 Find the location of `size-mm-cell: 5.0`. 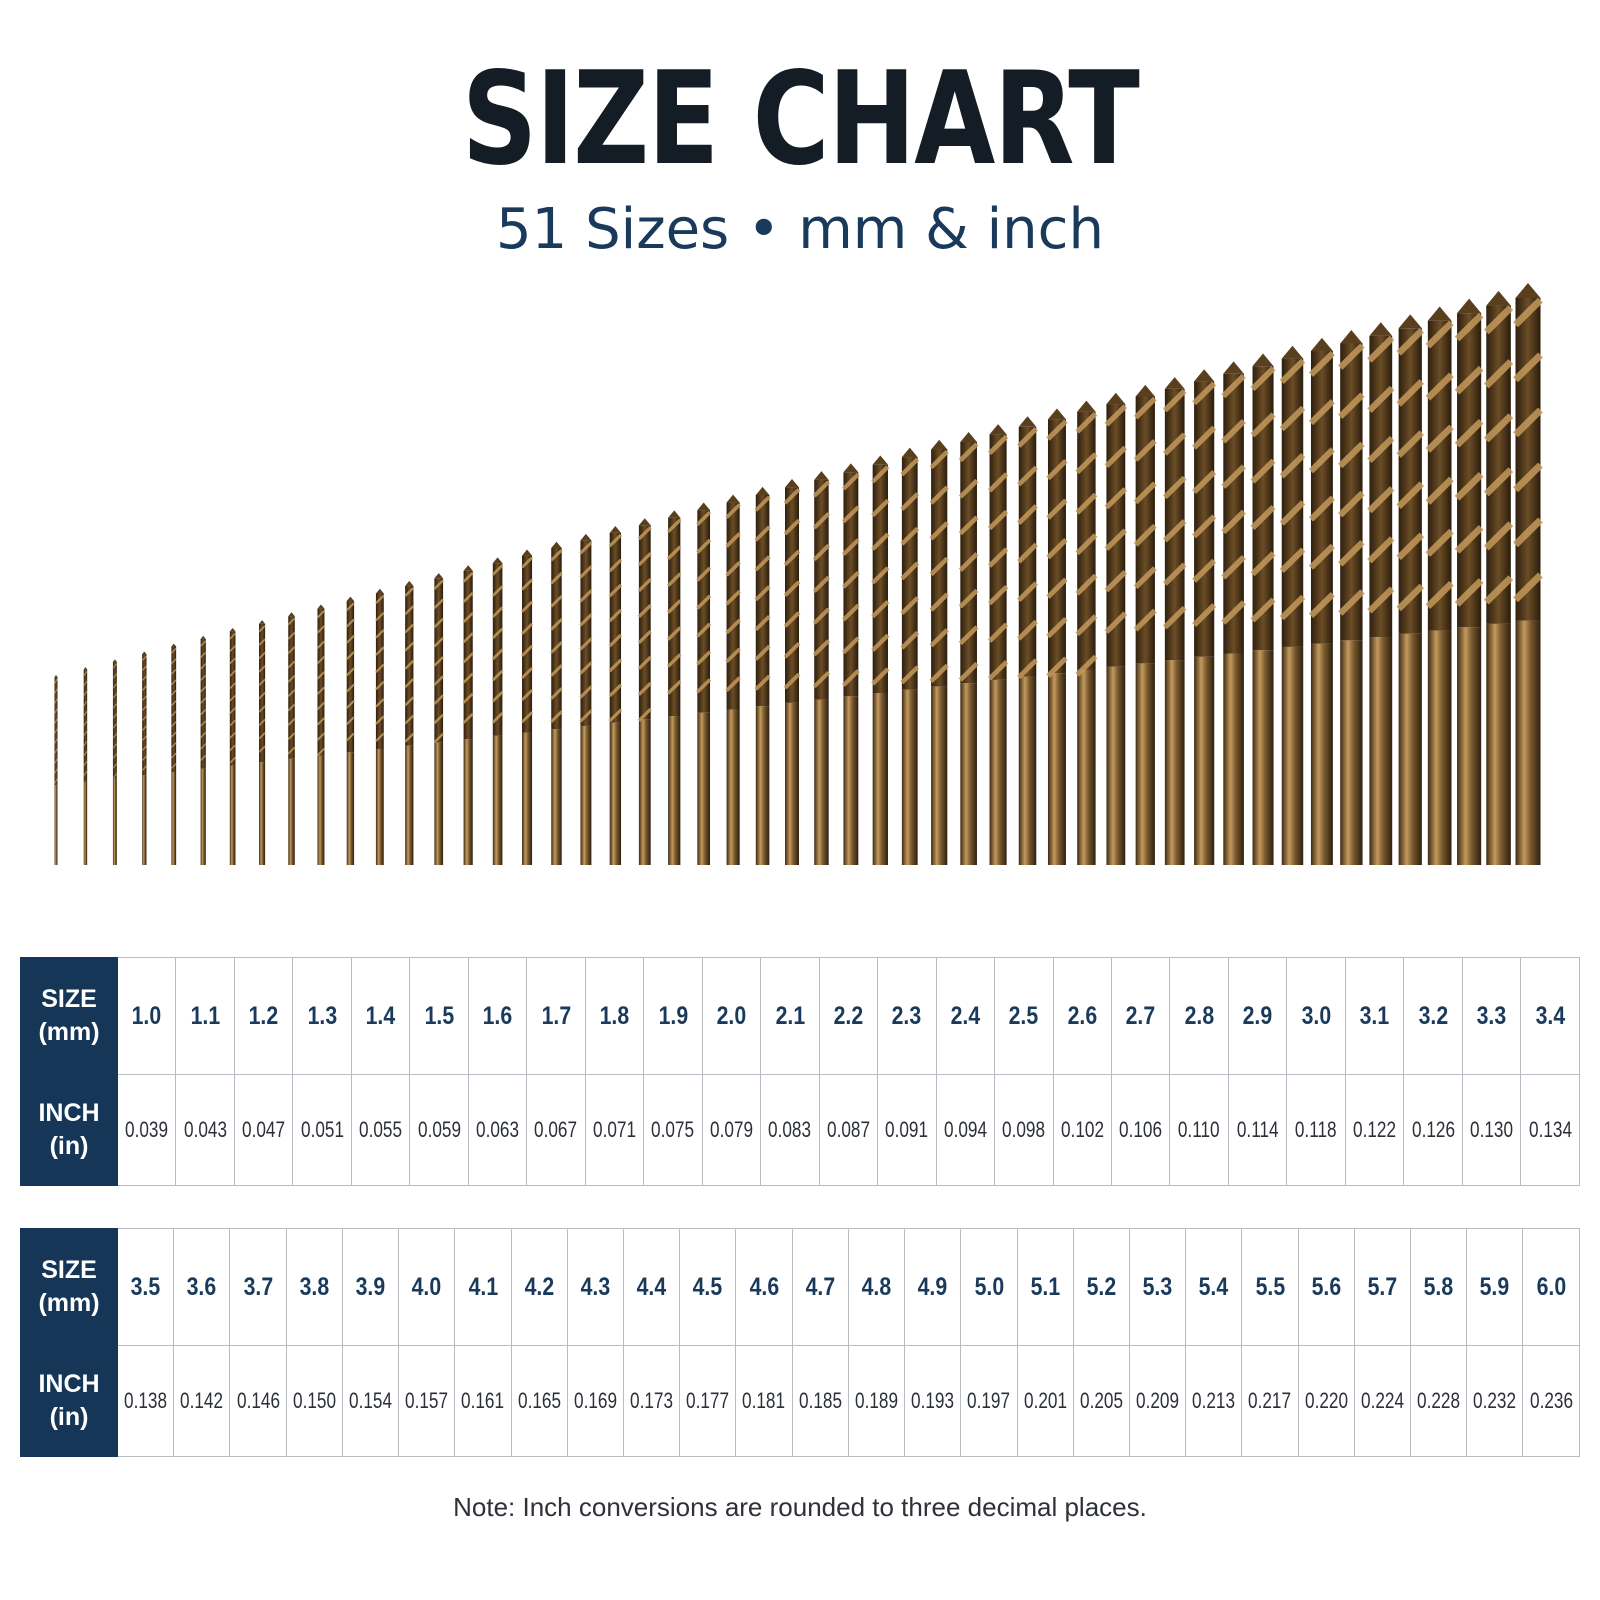

size-mm-cell: 5.0 is located at coordinates (989, 1287).